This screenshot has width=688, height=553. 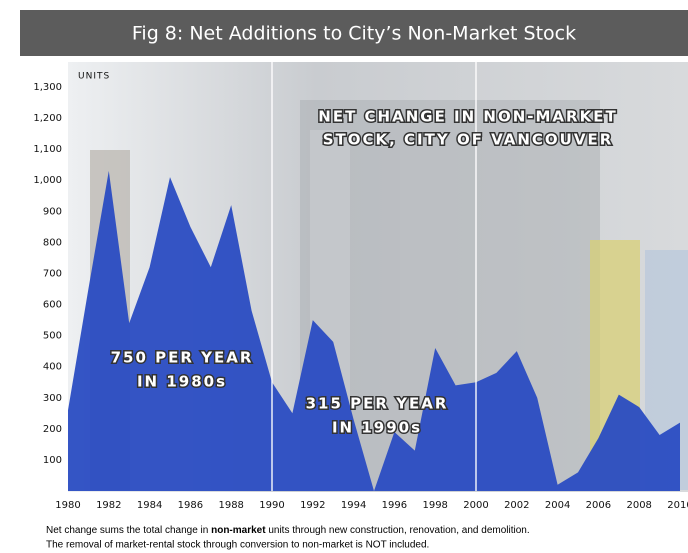 What do you see at coordinates (52, 398) in the screenshot?
I see `y-tick-label: 300` at bounding box center [52, 398].